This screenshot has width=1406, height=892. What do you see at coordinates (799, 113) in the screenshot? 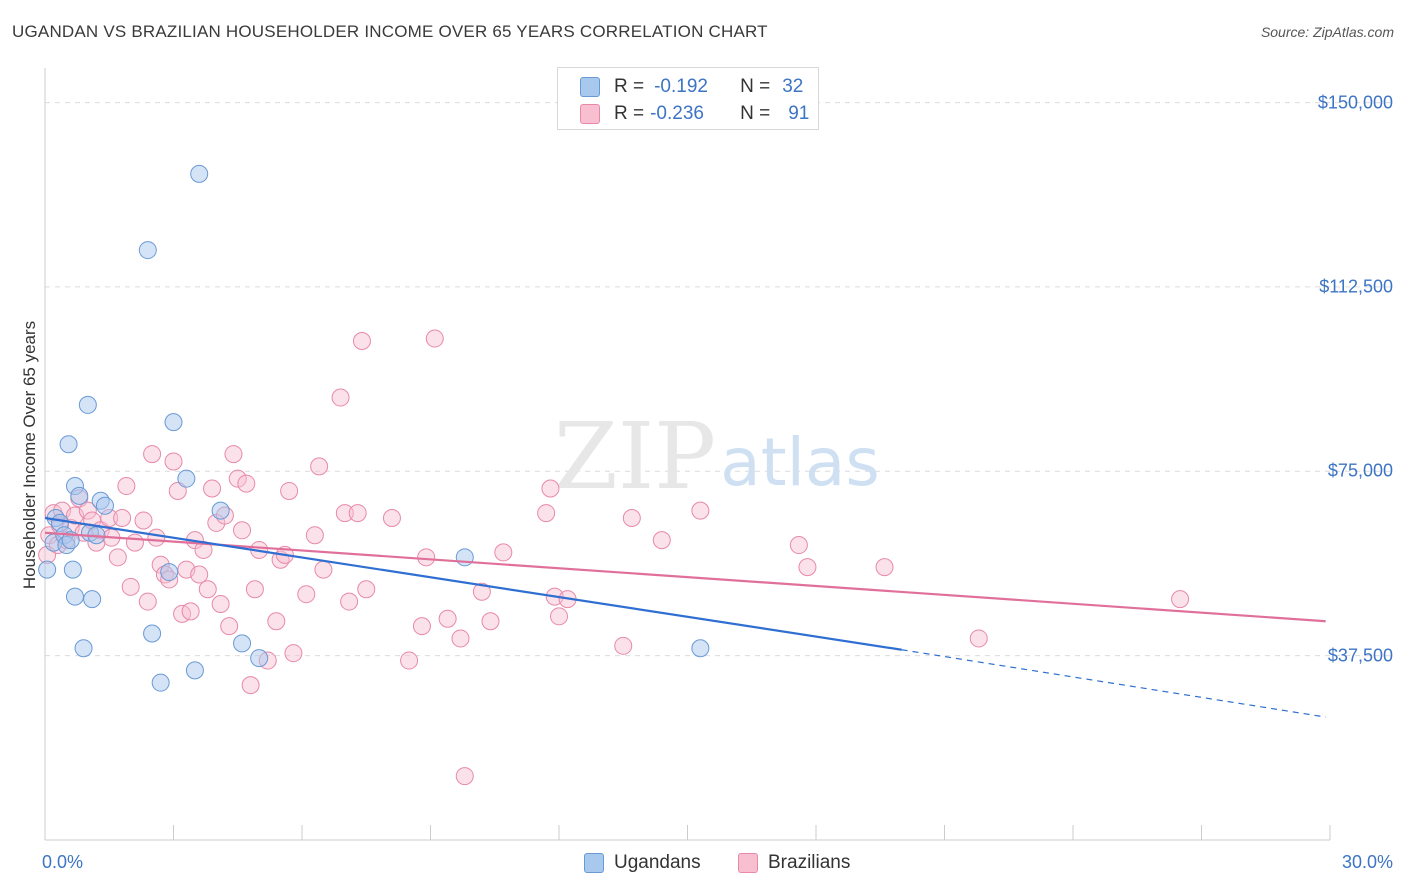
I see `n-value: 91` at bounding box center [799, 113].